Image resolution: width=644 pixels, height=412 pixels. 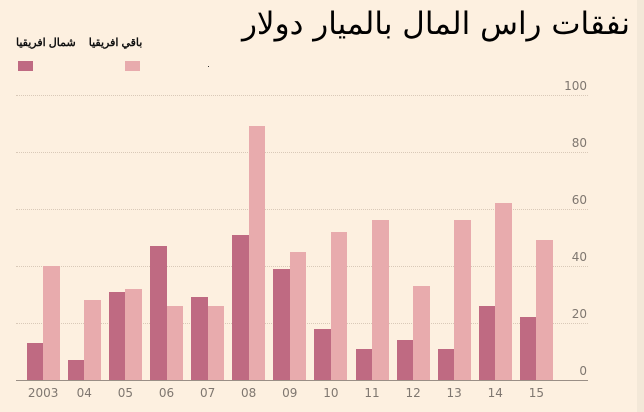 What do you see at coordinates (46, 43) in the screenshot?
I see `legend-label-north-africa: شمال افريقيا` at bounding box center [46, 43].